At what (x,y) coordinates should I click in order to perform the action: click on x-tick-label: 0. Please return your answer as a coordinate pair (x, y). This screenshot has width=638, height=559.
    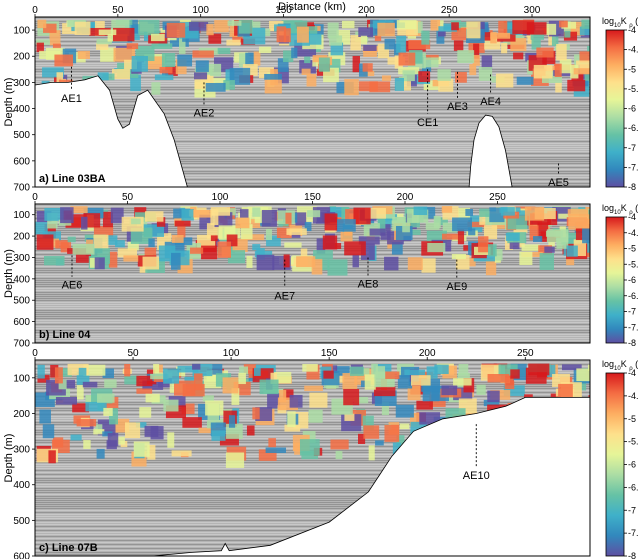
    Looking at the image, I should click on (35, 10).